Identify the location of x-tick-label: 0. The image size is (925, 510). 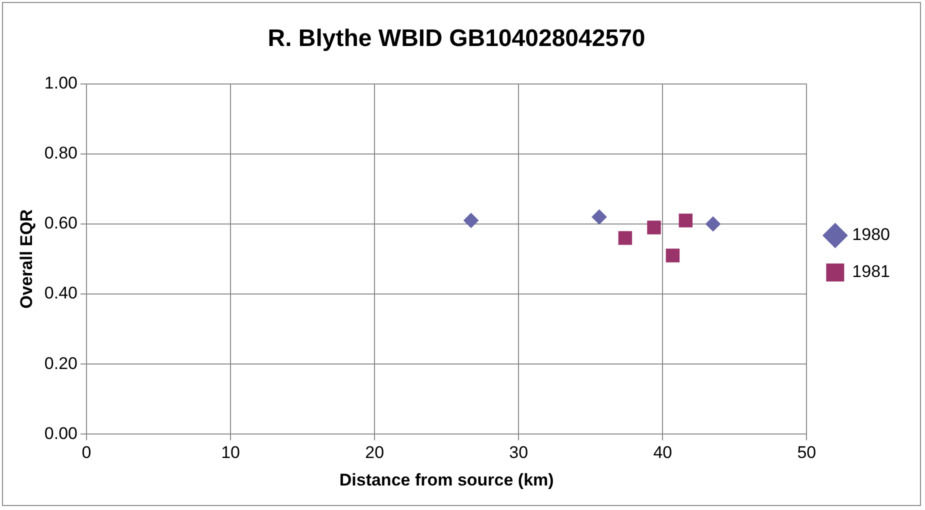
(87, 452).